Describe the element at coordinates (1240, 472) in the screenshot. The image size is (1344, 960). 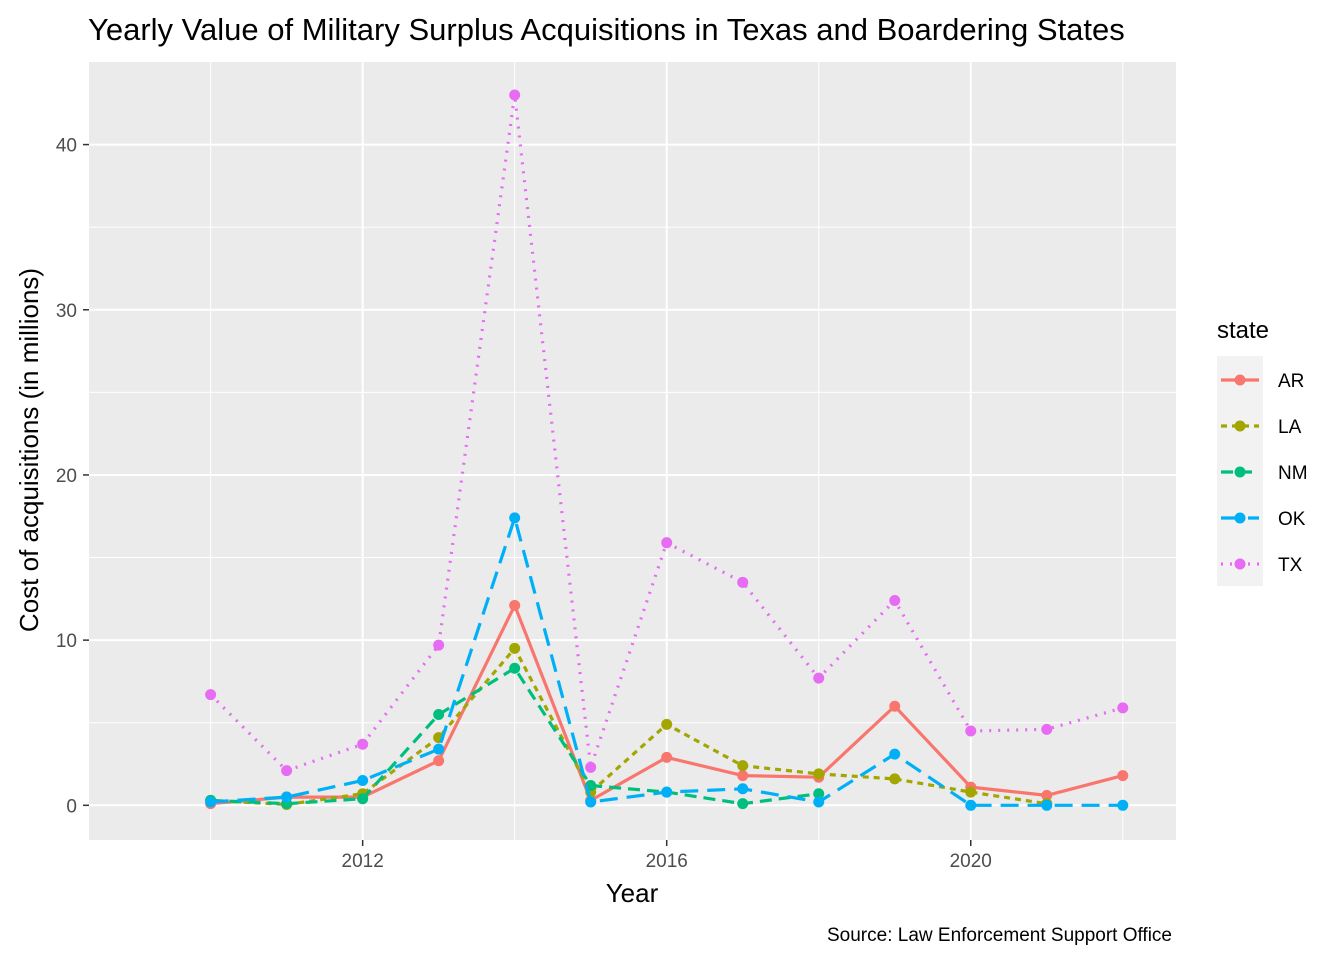
I see `legend-key-point-nm` at that location.